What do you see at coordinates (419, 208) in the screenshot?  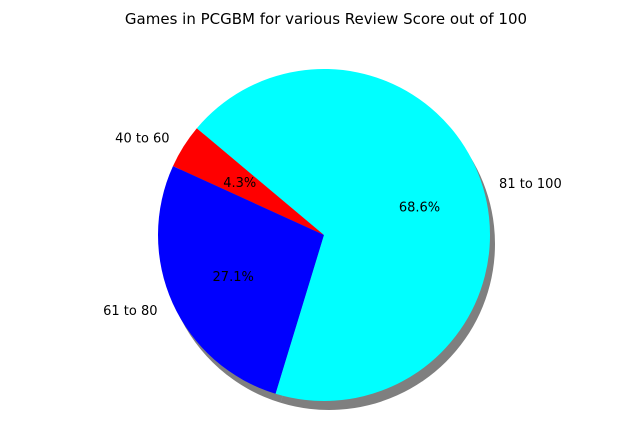 I see `percent-label-81-to-100: 68.6%` at bounding box center [419, 208].